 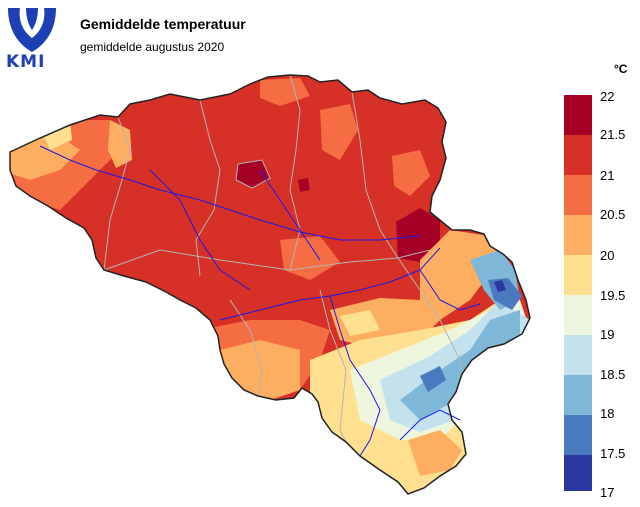 I want to click on zone-20-20.5-gaume, so click(x=435, y=453).